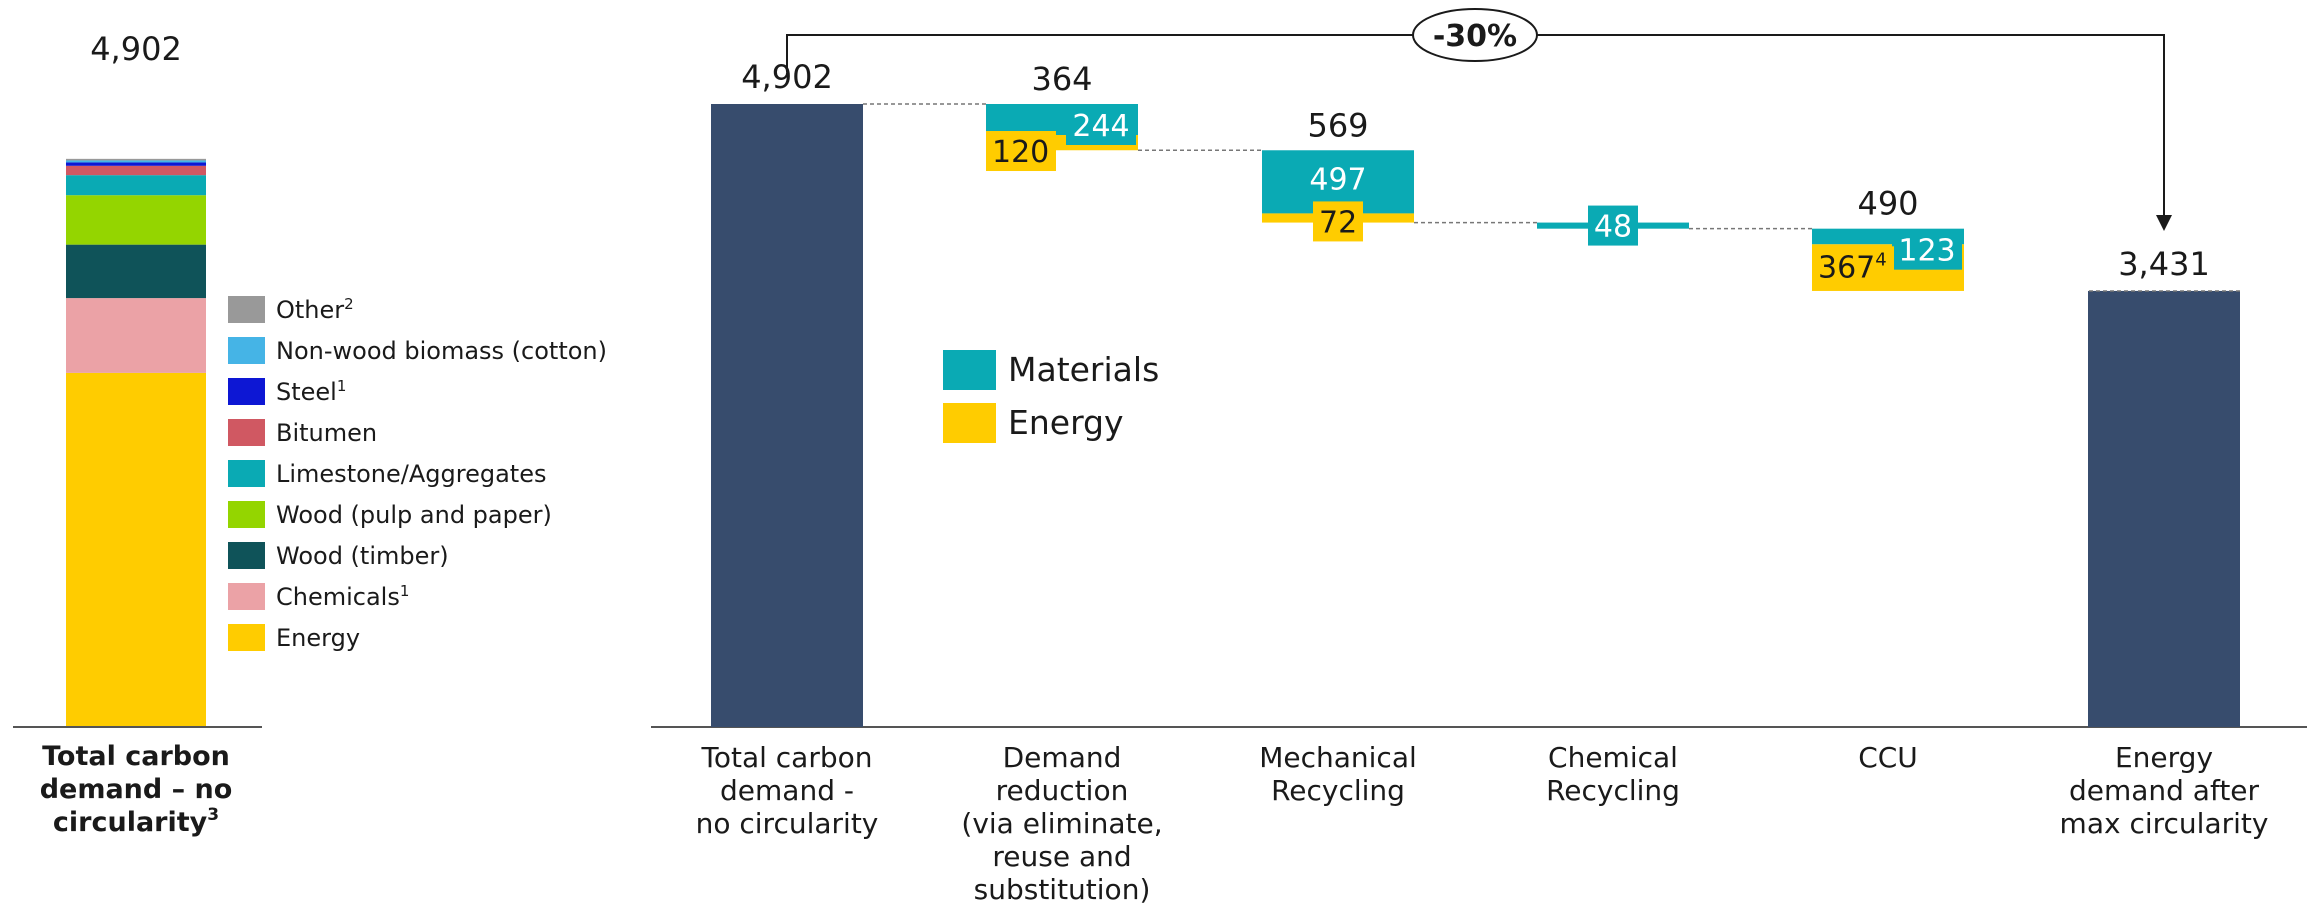 Image resolution: width=2307 pixels, height=908 pixels. I want to click on legend-label: Steel1, so click(311, 391).